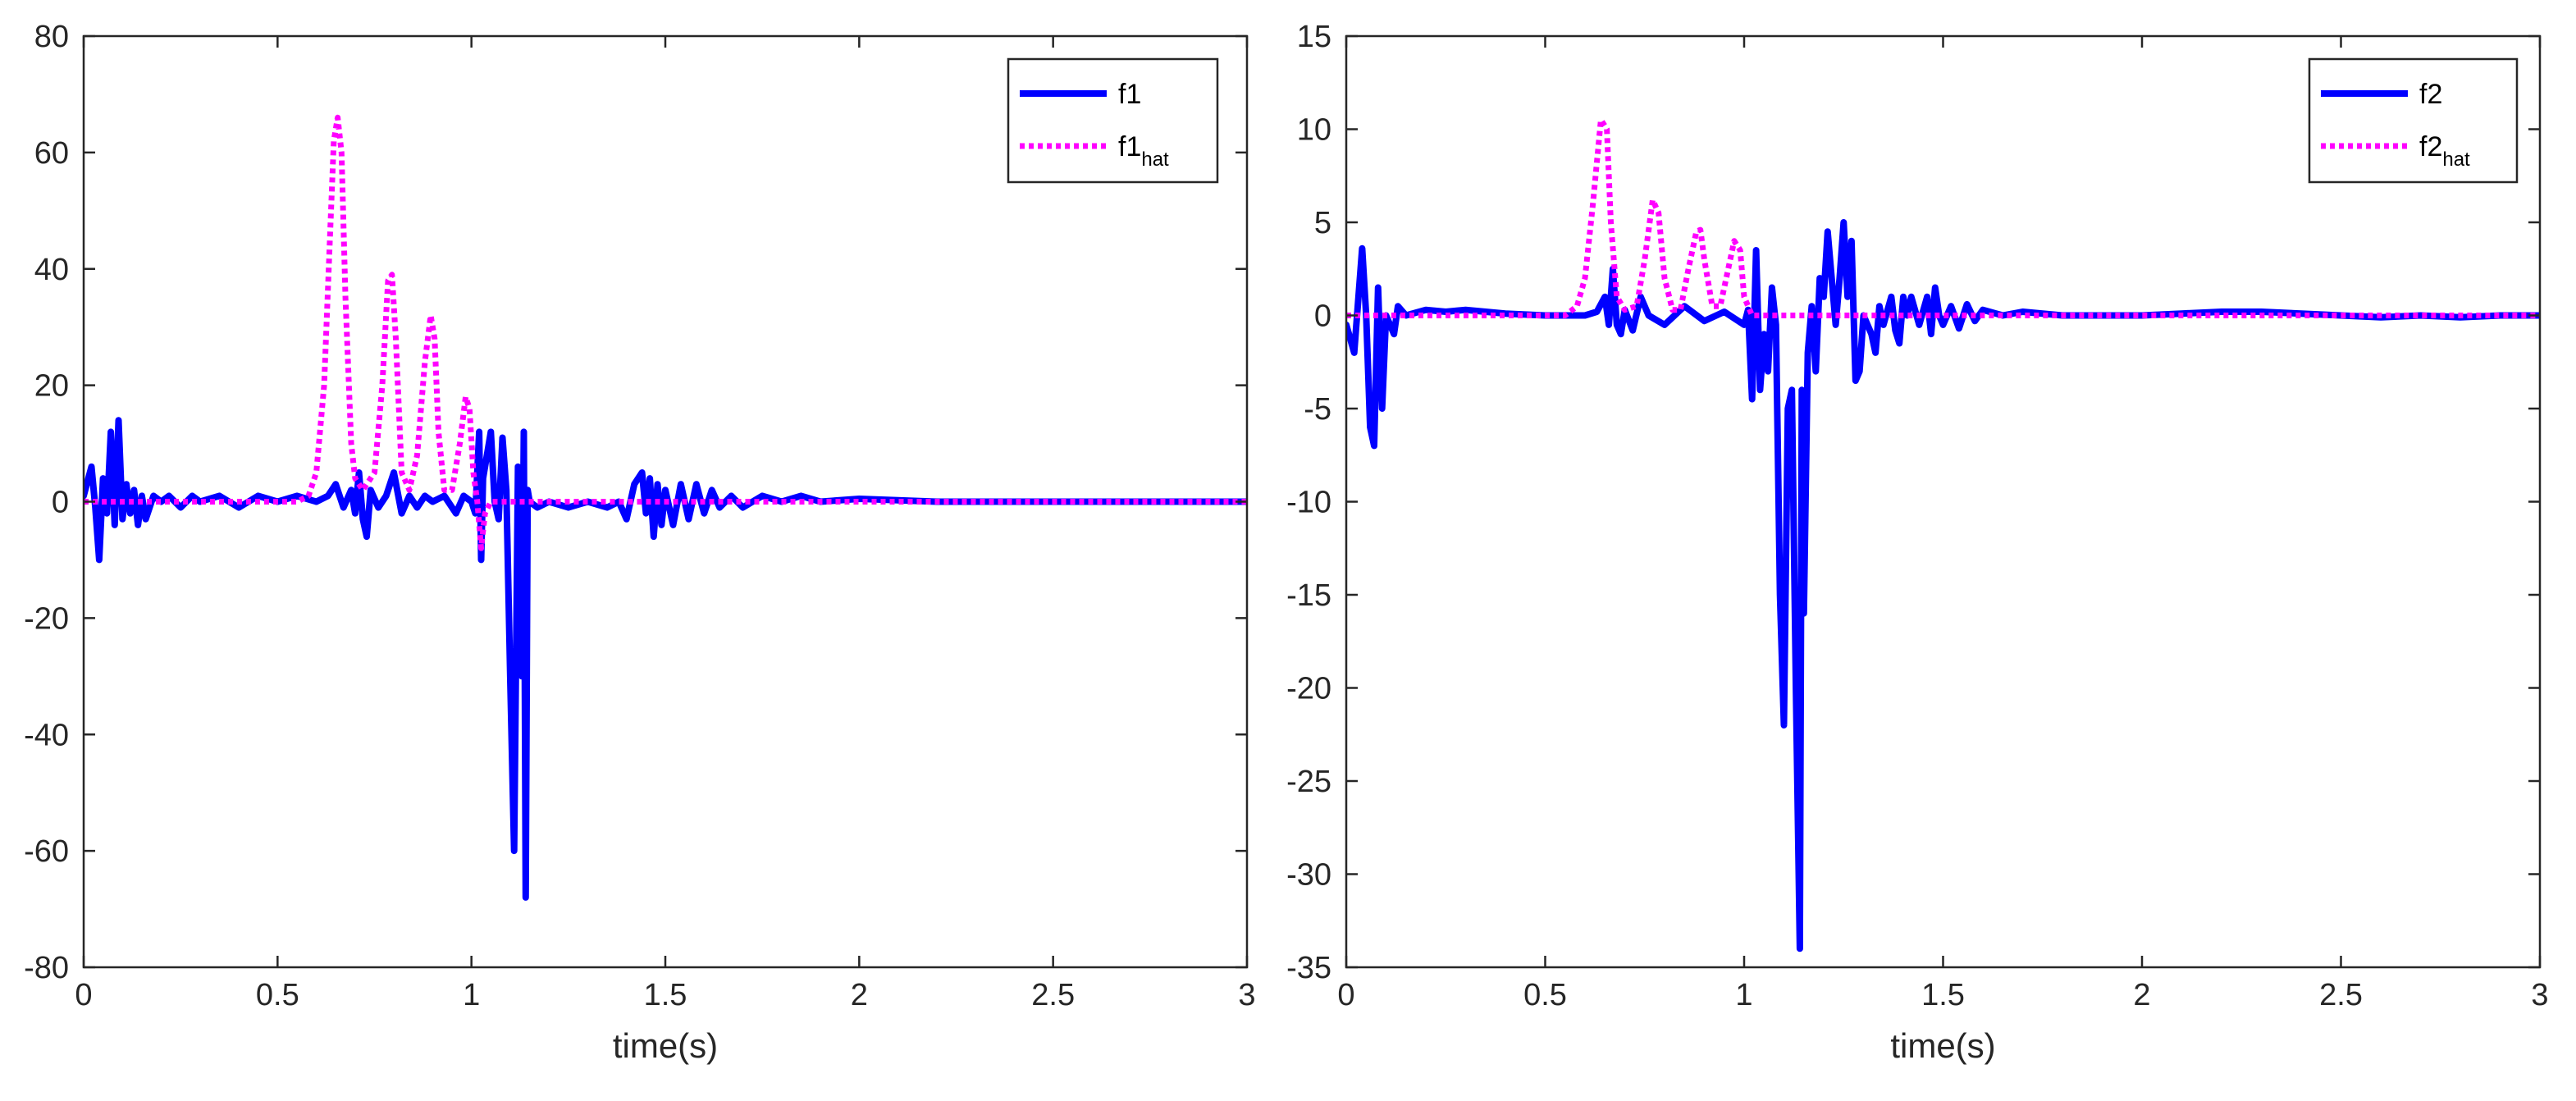  I want to click on y-tick-label: 20, so click(52, 386).